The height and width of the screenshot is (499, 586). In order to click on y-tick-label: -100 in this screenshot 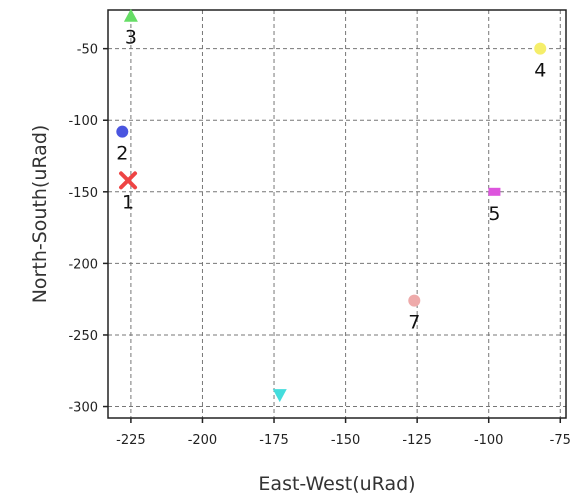, I will do `click(83, 121)`.